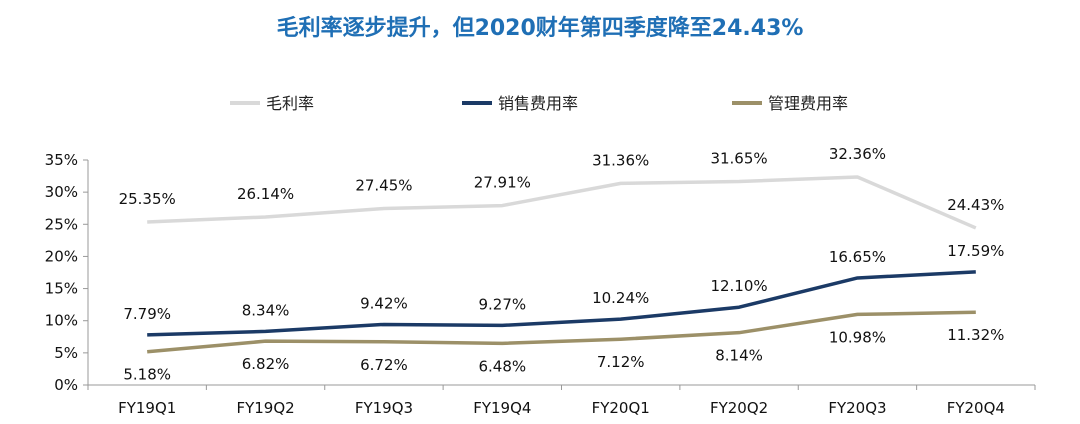  Describe the element at coordinates (561, 332) in the screenshot. I see `admin-expense-line` at that location.